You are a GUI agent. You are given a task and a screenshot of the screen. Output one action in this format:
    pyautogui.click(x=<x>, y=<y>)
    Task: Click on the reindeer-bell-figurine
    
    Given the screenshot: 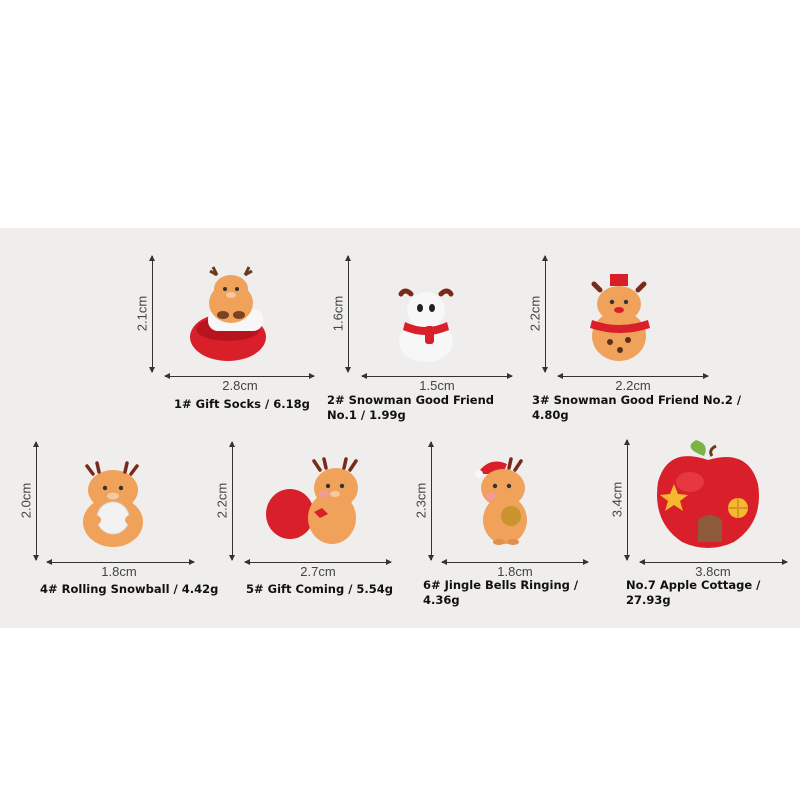 What is the action you would take?
    pyautogui.click(x=501, y=501)
    